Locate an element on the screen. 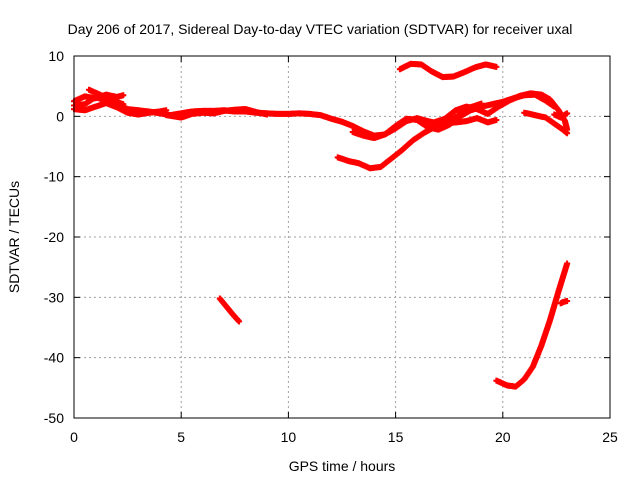  y-tick-label: -10 is located at coordinates (54, 177).